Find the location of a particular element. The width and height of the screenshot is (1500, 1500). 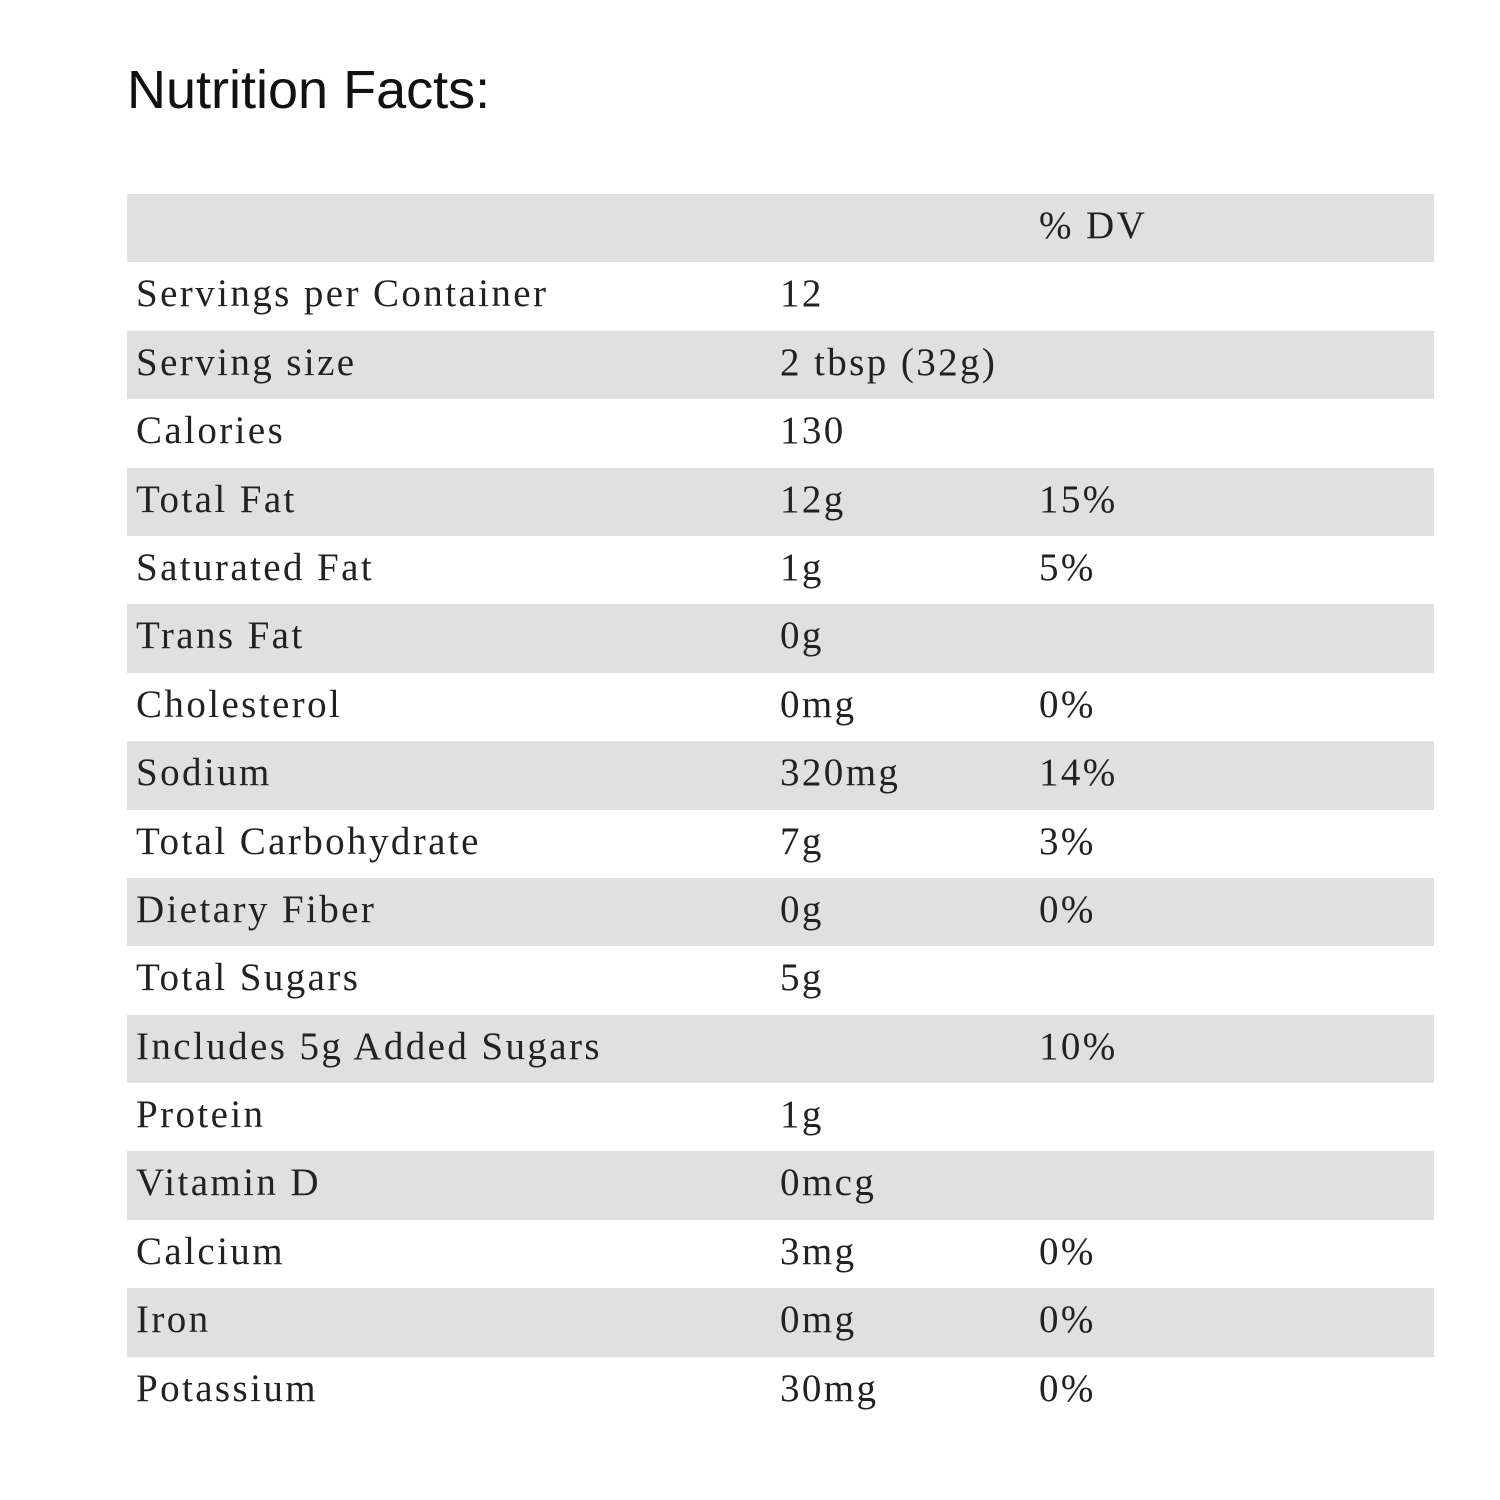

nutrient-name: Vitamin D is located at coordinates (228, 1183).